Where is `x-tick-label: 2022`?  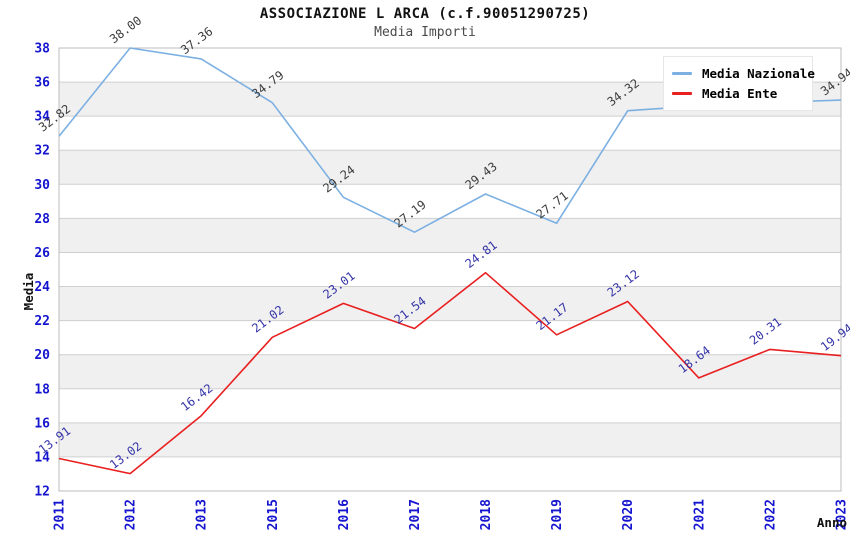
x-tick-label: 2022 is located at coordinates (770, 514).